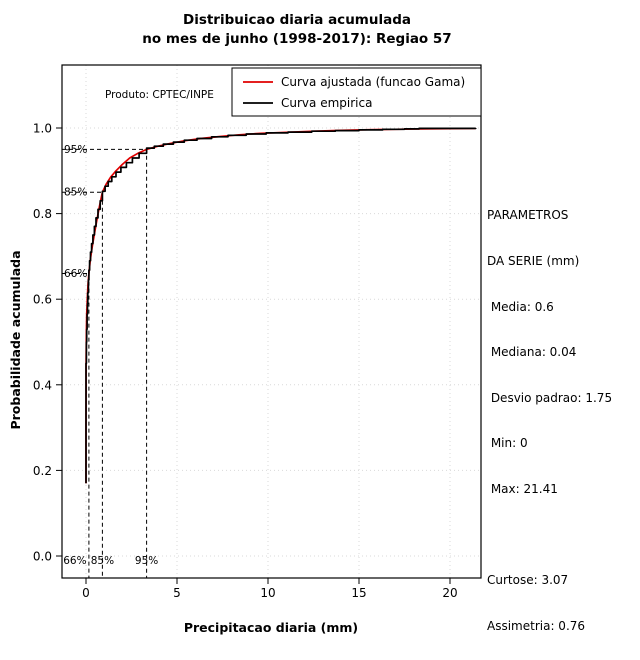 The width and height of the screenshot is (640, 660). I want to click on stats-line, so click(549, 535).